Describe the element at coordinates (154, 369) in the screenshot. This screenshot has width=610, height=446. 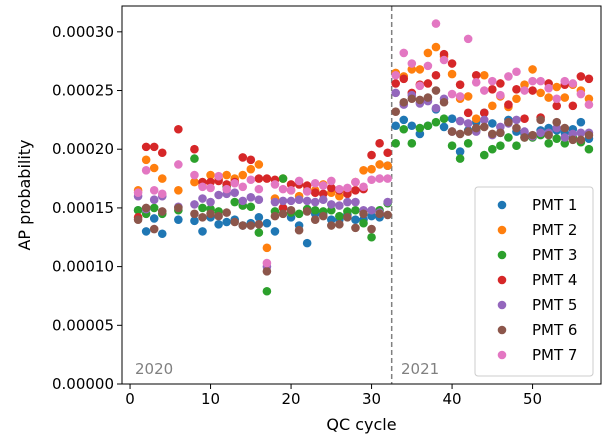
I see `year-label-2020: 2020` at that location.